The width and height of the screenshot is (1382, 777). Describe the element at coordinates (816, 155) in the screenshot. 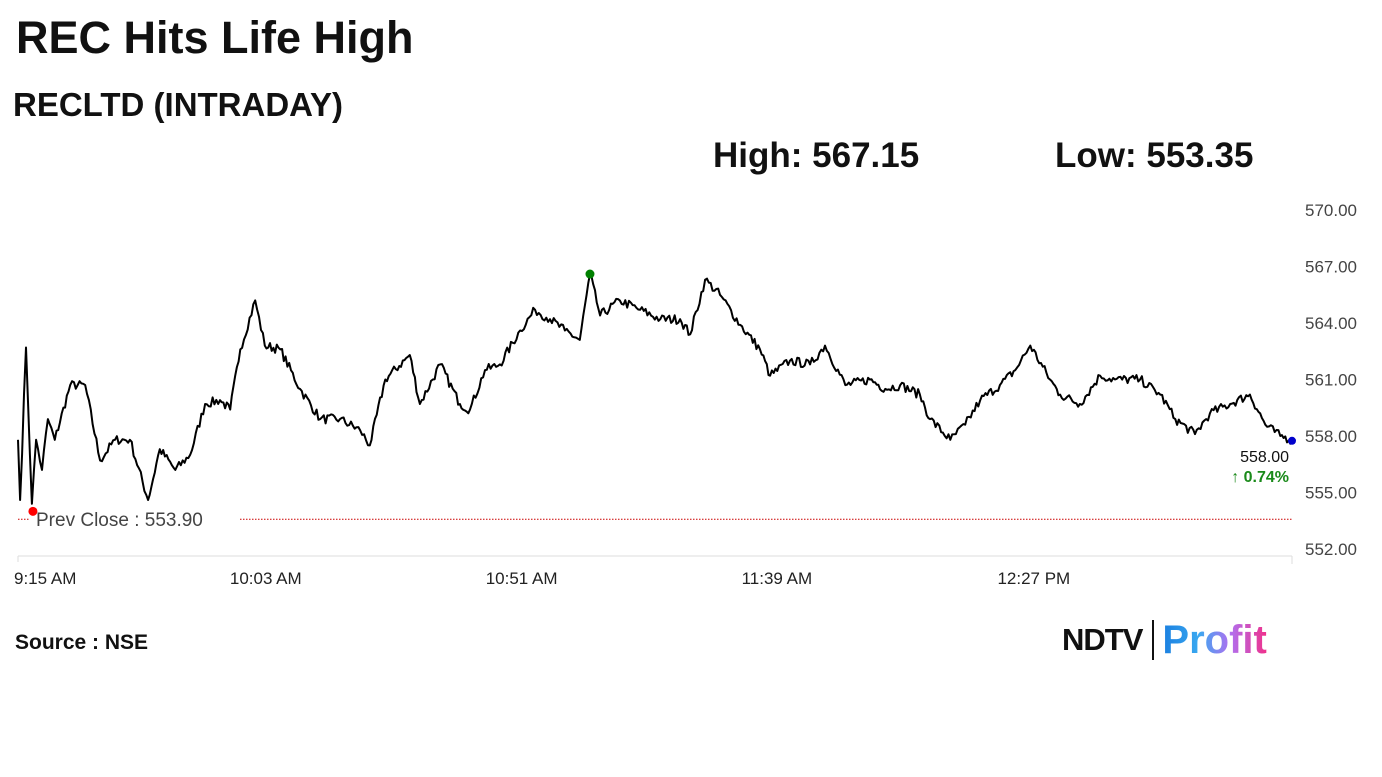

I see `high-value: High: 567.15` at that location.